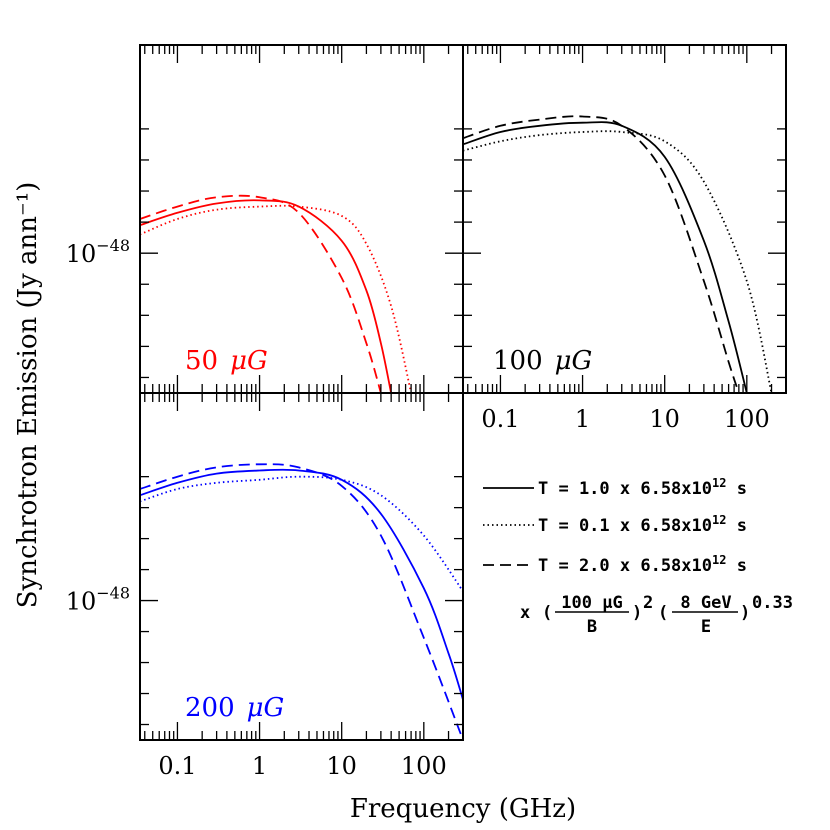 Image resolution: width=830 pixels, height=830 pixels. Describe the element at coordinates (98, 252) in the screenshot. I see `y-tick-label-50uG: 10−48` at that location.